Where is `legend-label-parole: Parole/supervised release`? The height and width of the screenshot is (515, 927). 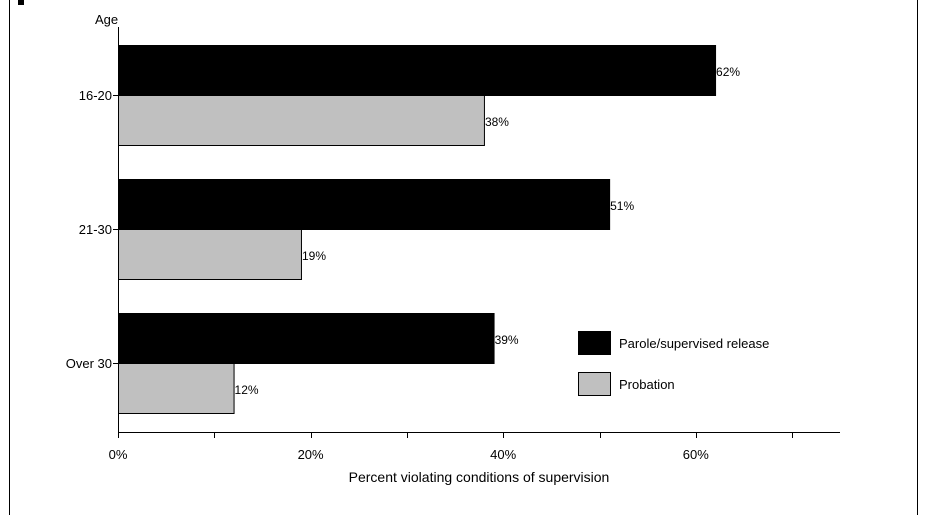
legend-label-parole: Parole/supervised release is located at coordinates (694, 343).